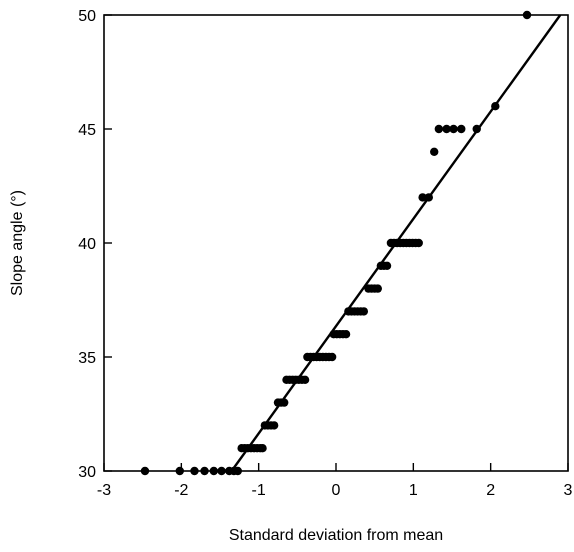 The width and height of the screenshot is (574, 552). What do you see at coordinates (490, 490) in the screenshot?
I see `x-tick-label: 2` at bounding box center [490, 490].